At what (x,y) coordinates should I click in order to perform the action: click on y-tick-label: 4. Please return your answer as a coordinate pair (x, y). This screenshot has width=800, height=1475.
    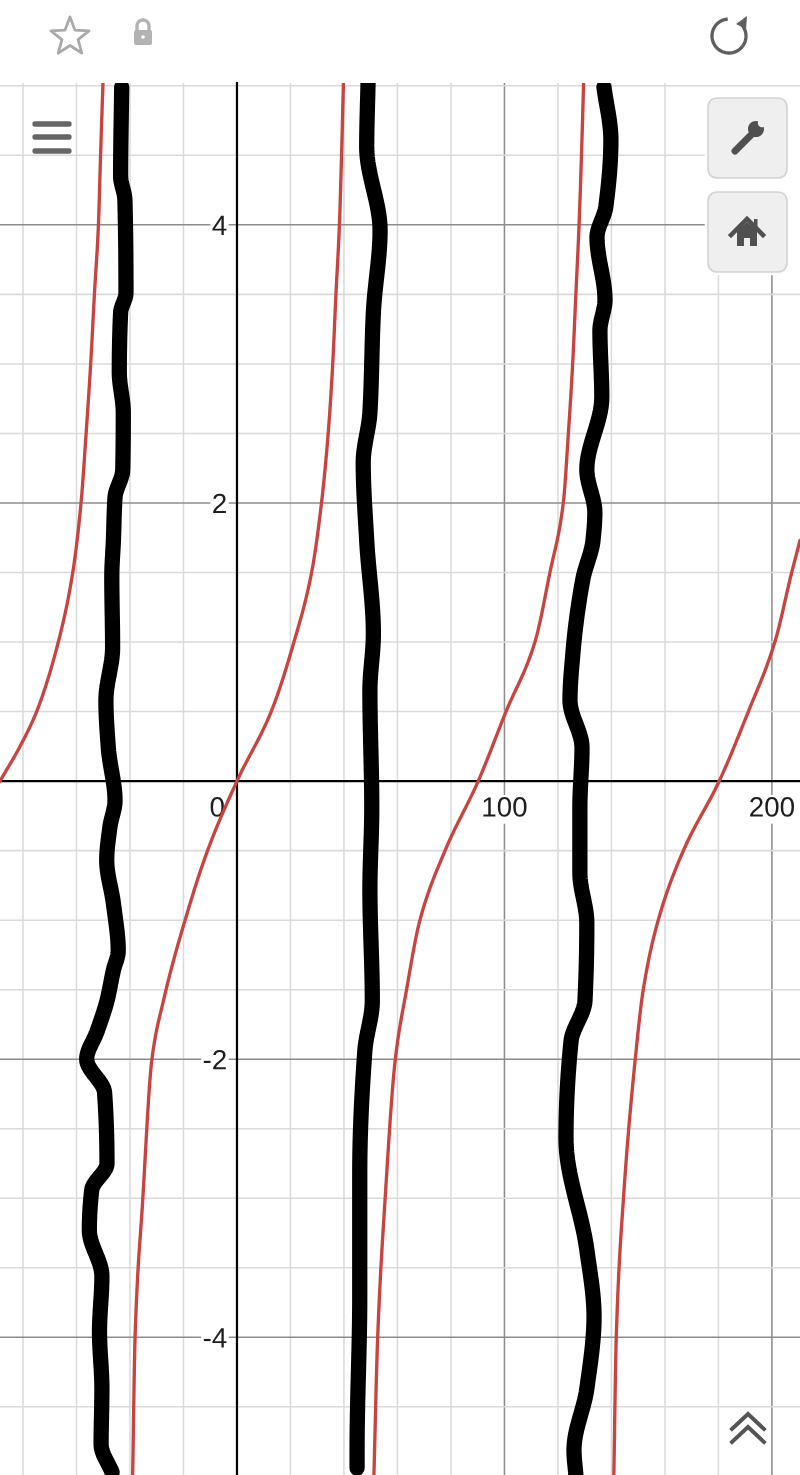
    Looking at the image, I should click on (219, 225).